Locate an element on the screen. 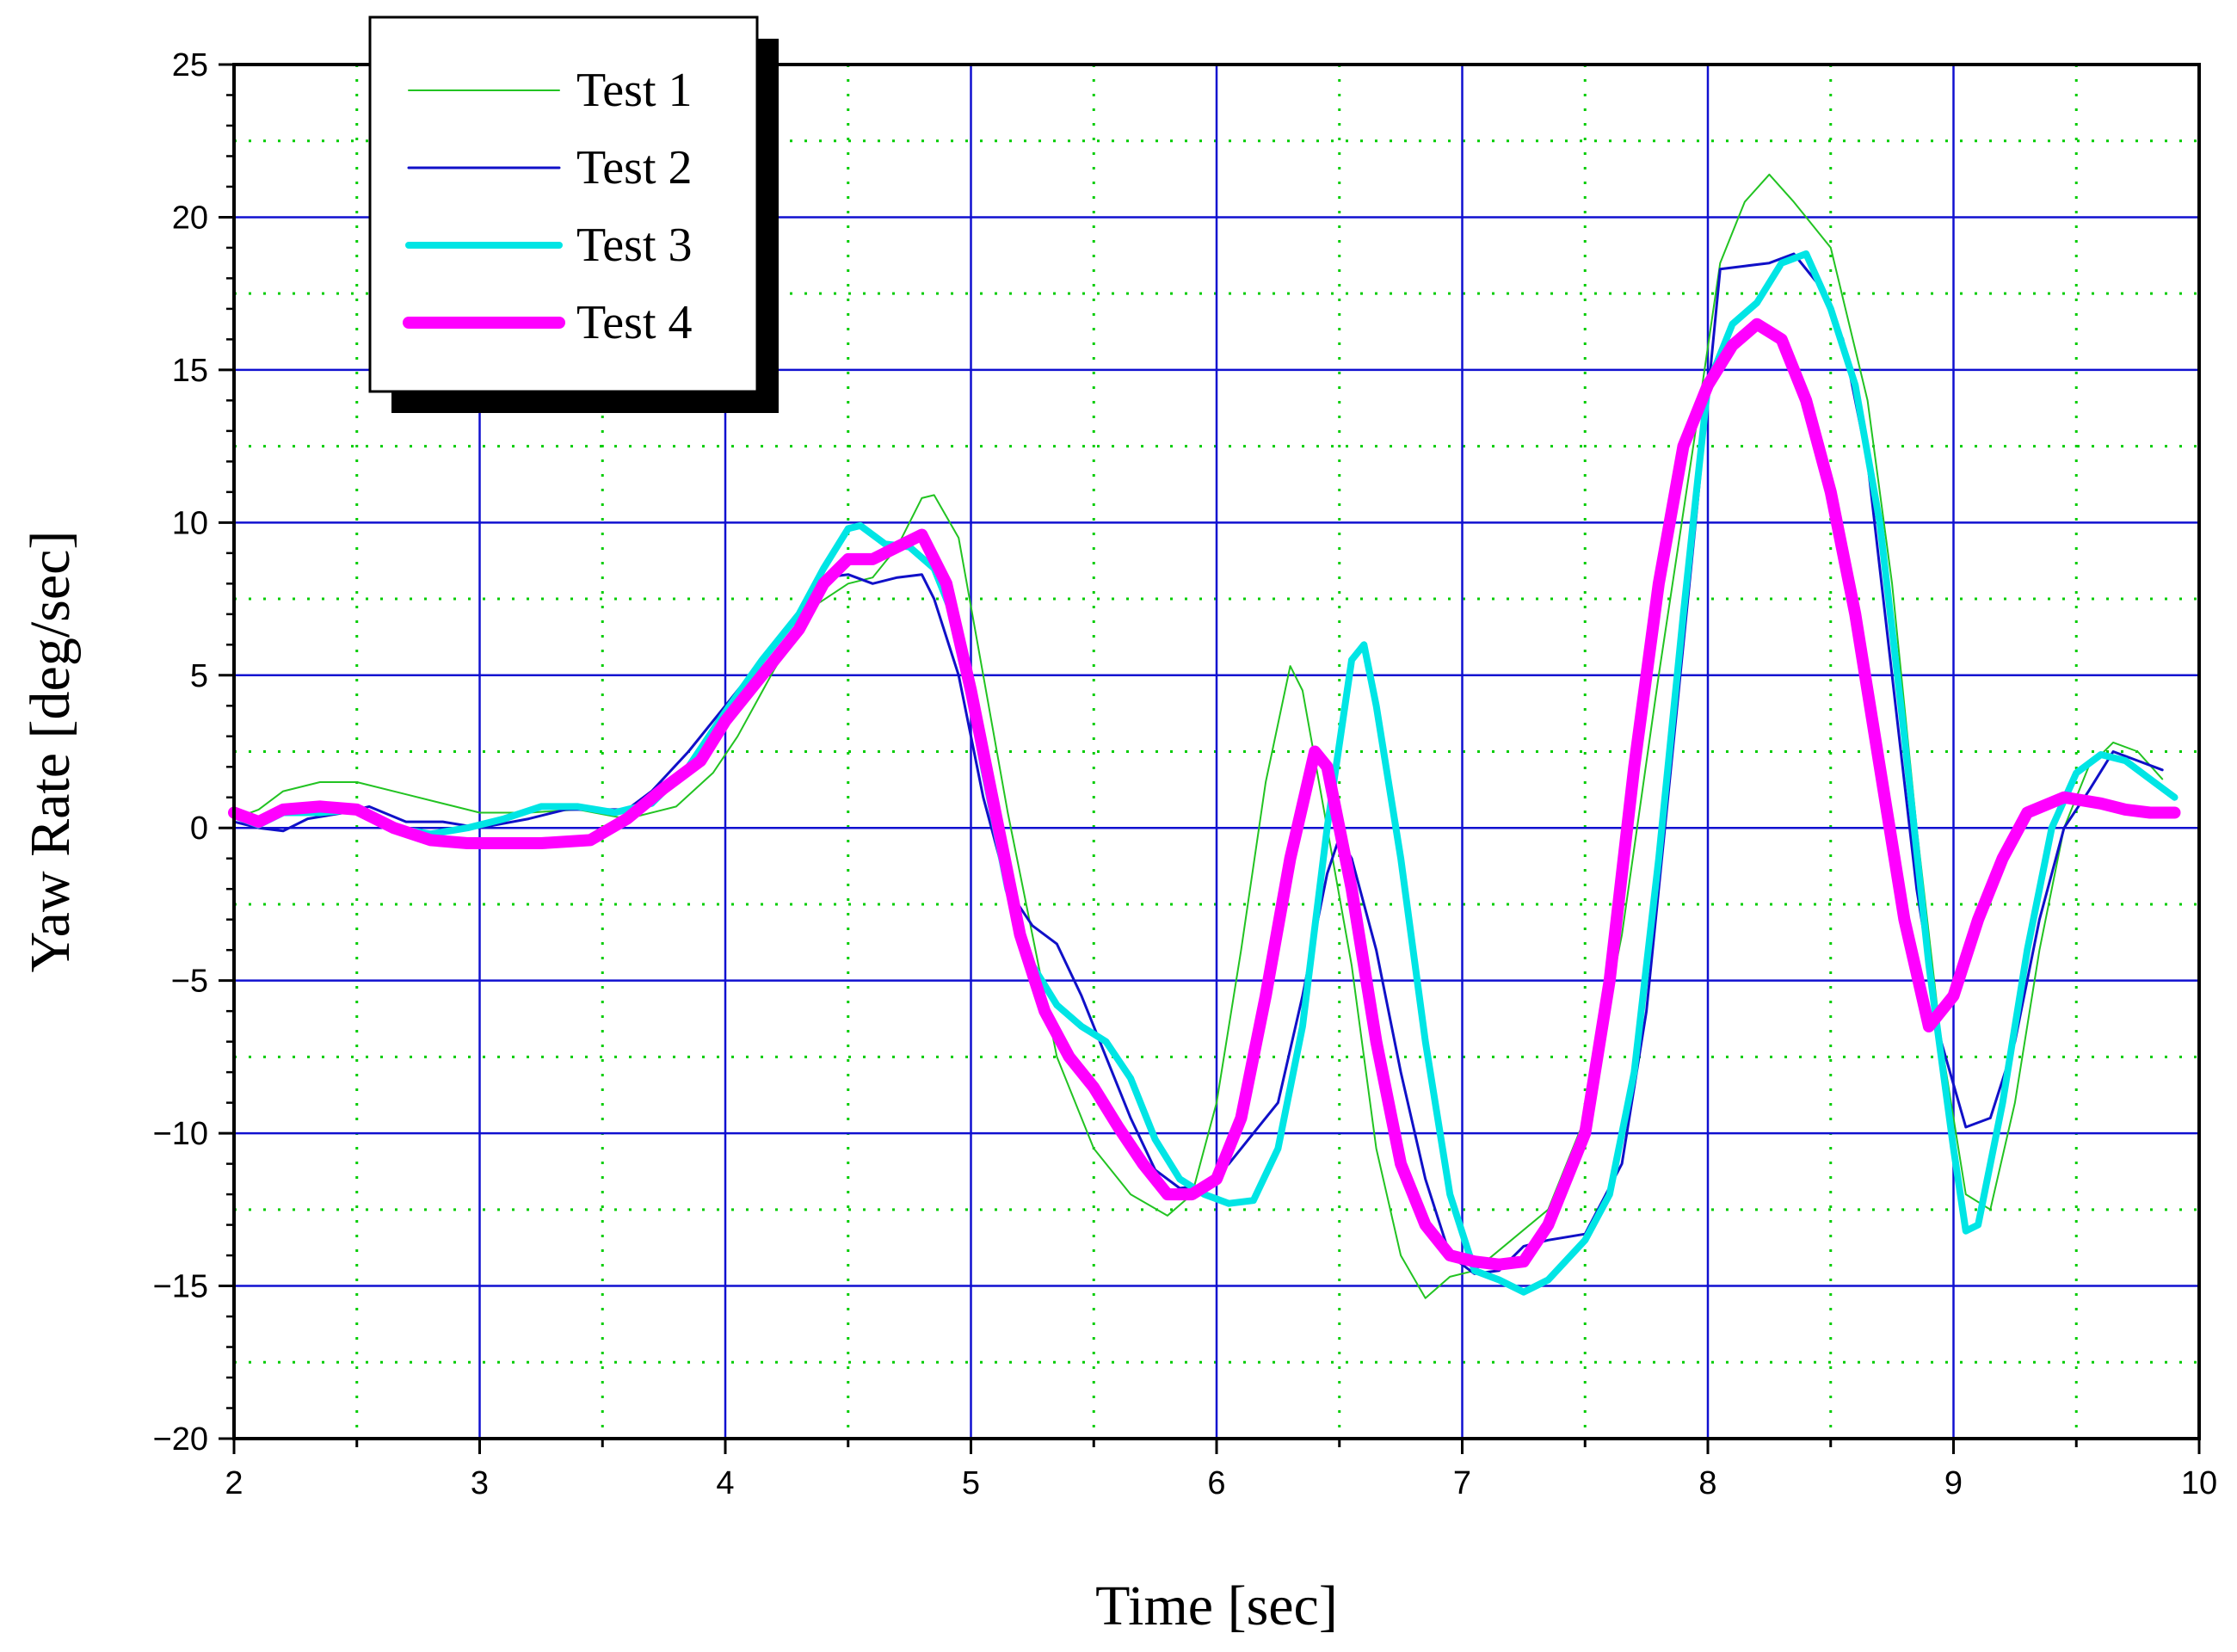  legend-items: Test 1 Test 2 Test 3 Test 4 is located at coordinates (548, 206).